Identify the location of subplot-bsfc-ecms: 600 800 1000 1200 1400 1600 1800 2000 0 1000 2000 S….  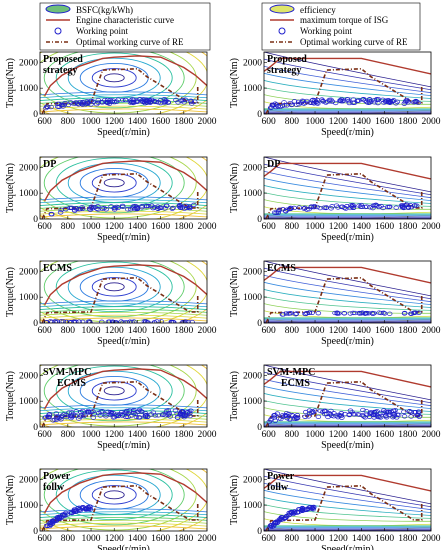
(111, 303).